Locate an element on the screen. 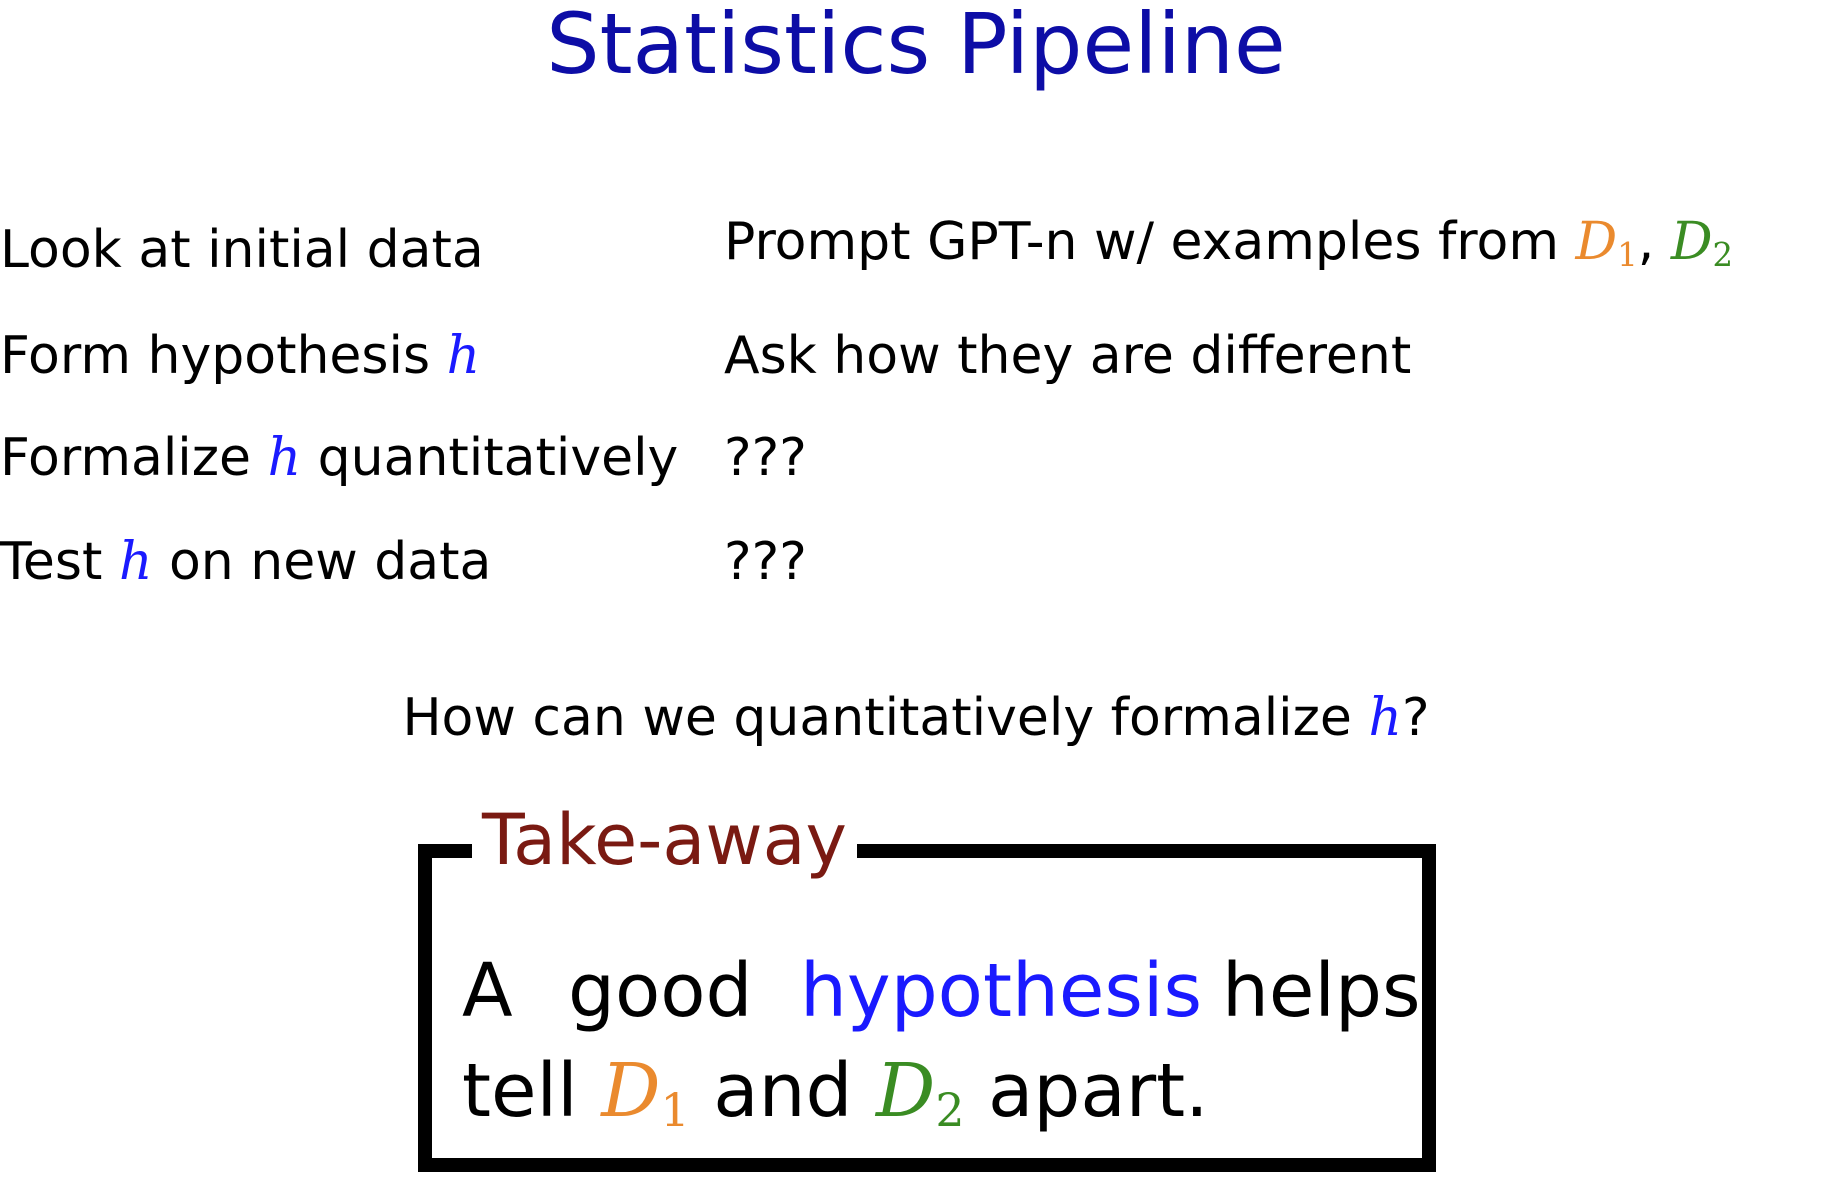 This screenshot has width=1832, height=1184. takeaway-word: good is located at coordinates (660, 991).